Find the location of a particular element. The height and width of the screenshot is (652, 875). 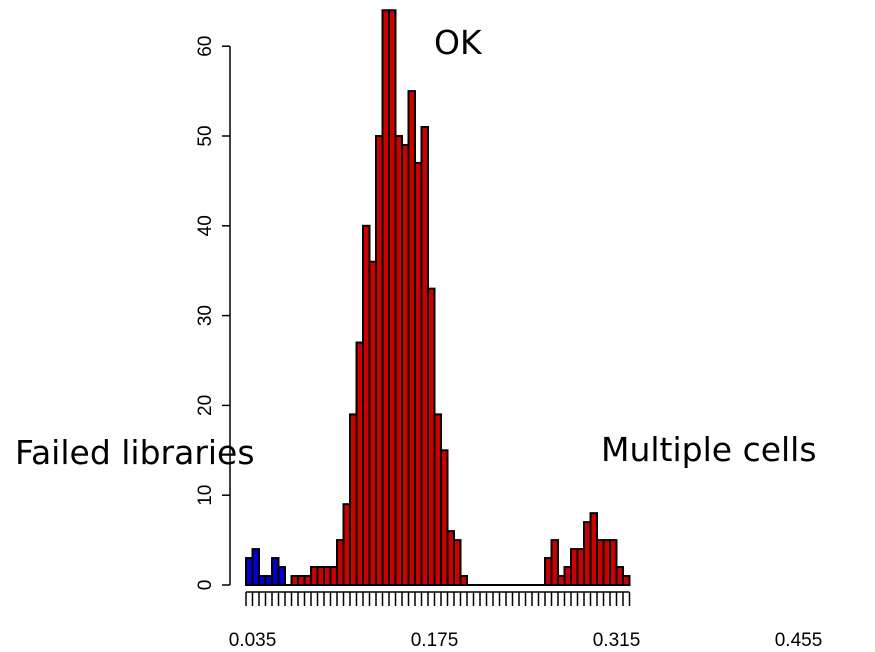

y-tick-label-50: 50 is located at coordinates (205, 135).